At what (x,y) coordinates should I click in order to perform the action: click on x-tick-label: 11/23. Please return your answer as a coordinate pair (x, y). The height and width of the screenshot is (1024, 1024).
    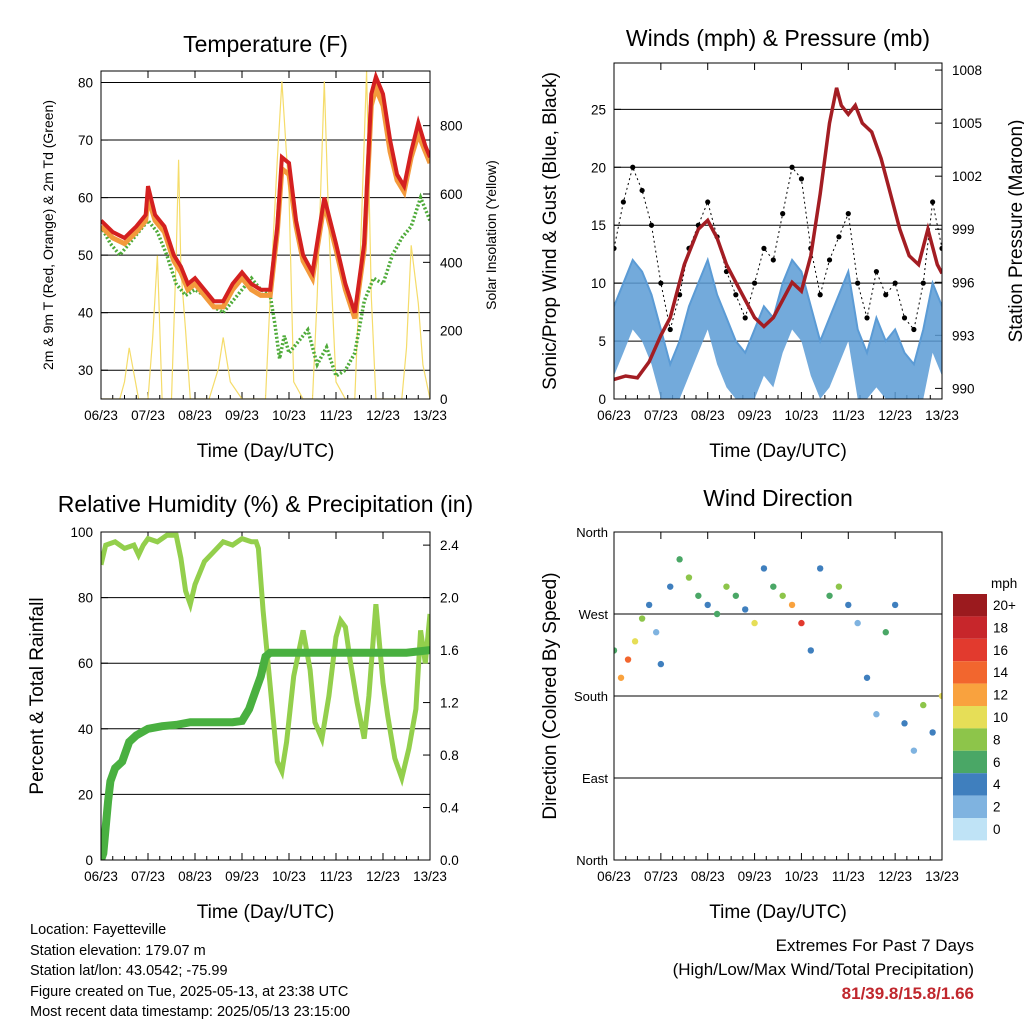
    Looking at the image, I should click on (336, 415).